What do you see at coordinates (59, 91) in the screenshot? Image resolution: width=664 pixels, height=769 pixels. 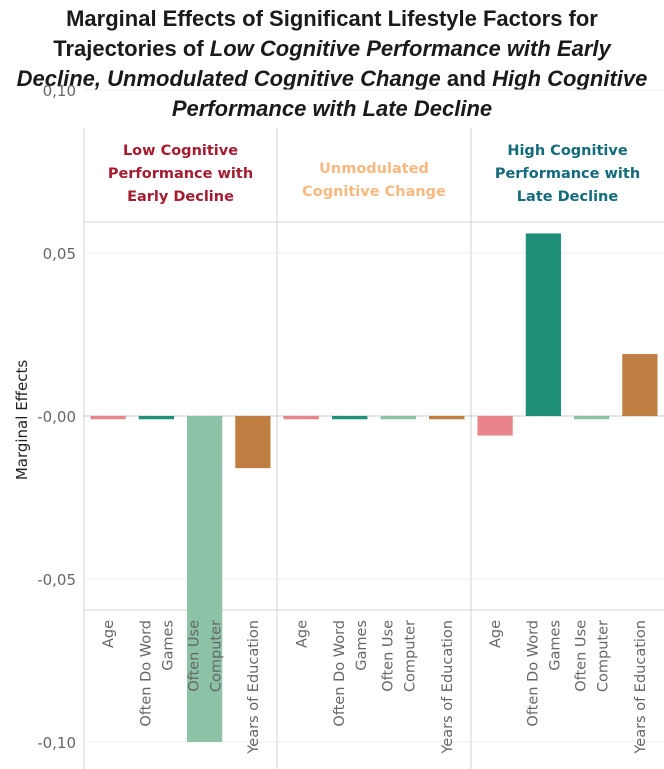 I see `y-tick-label: 0,10` at bounding box center [59, 91].